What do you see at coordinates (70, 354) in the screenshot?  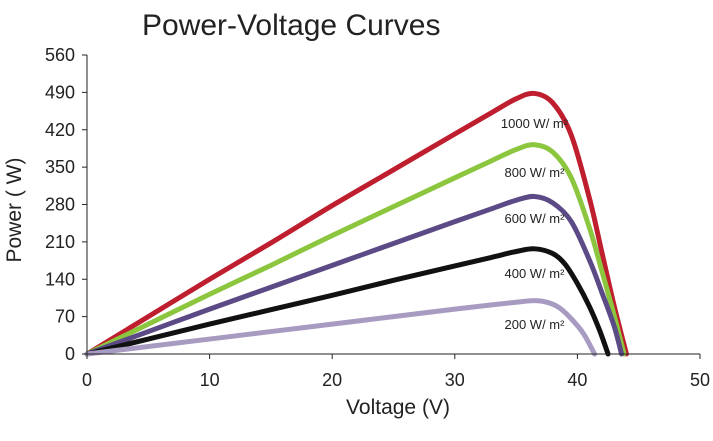 I see `y-tick-label: 0` at bounding box center [70, 354].